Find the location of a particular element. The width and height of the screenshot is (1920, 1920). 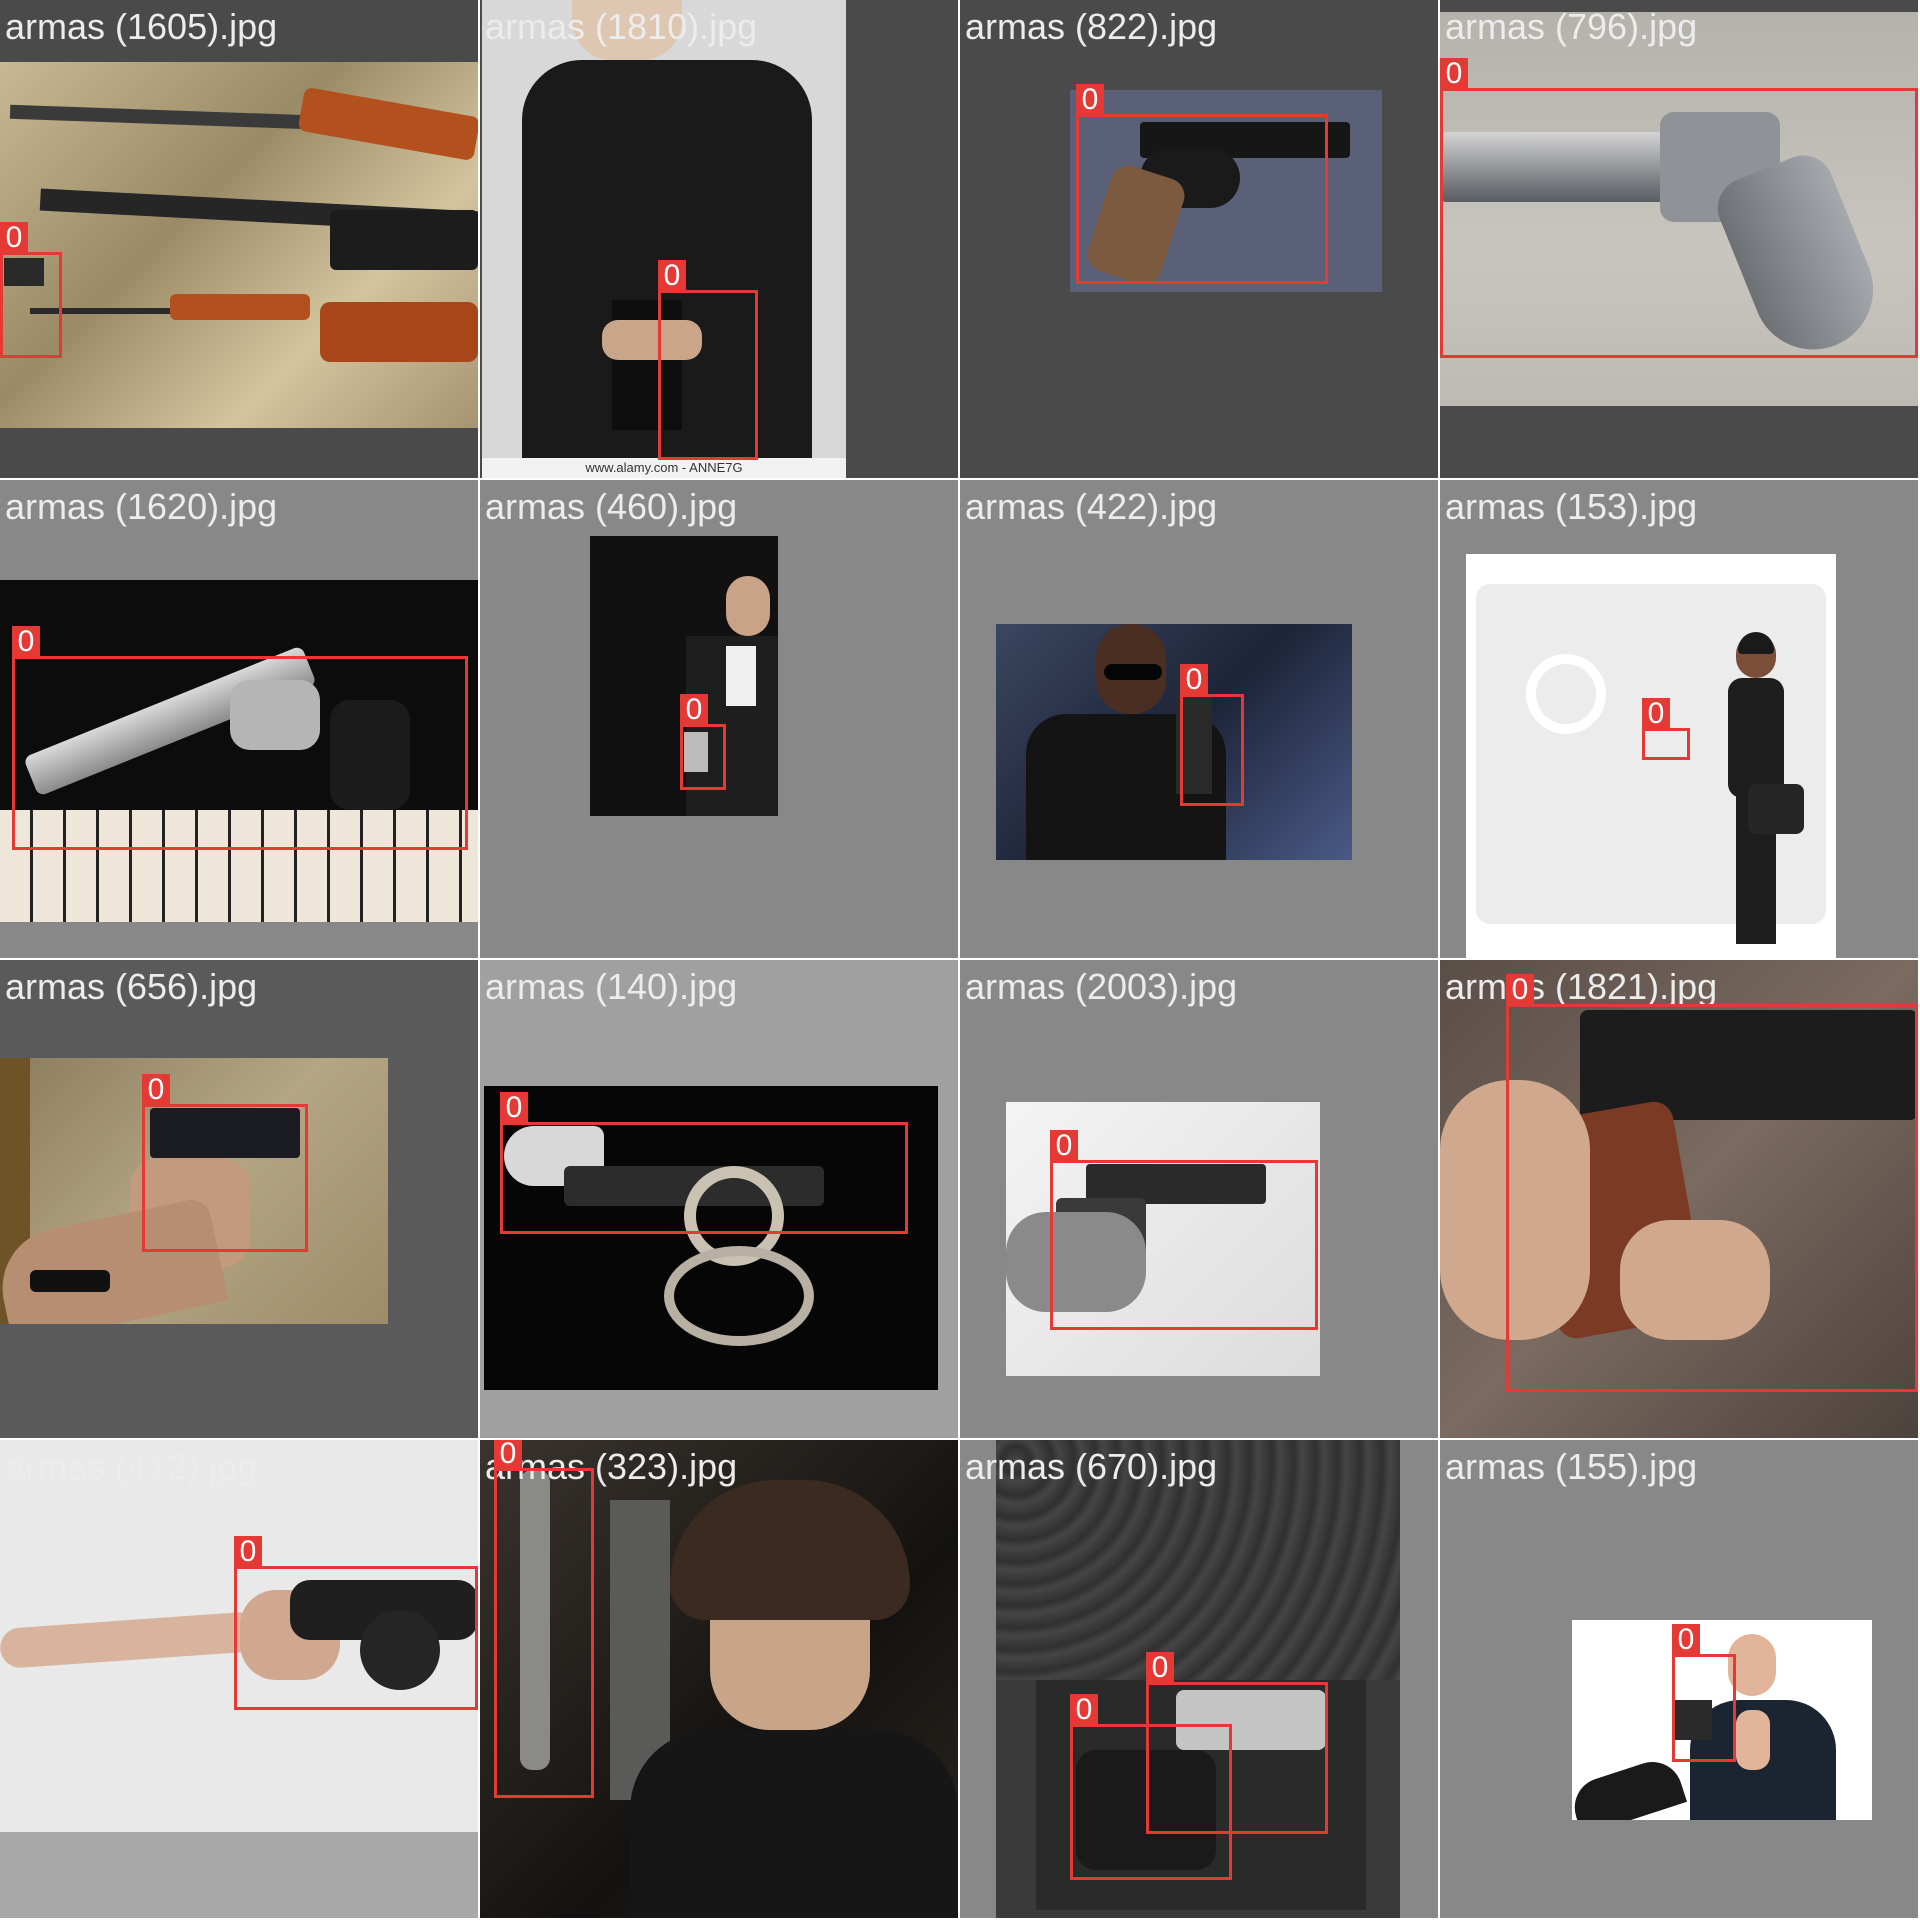

grid-tile: 0 armas (153).jpg is located at coordinates (1679, 719).